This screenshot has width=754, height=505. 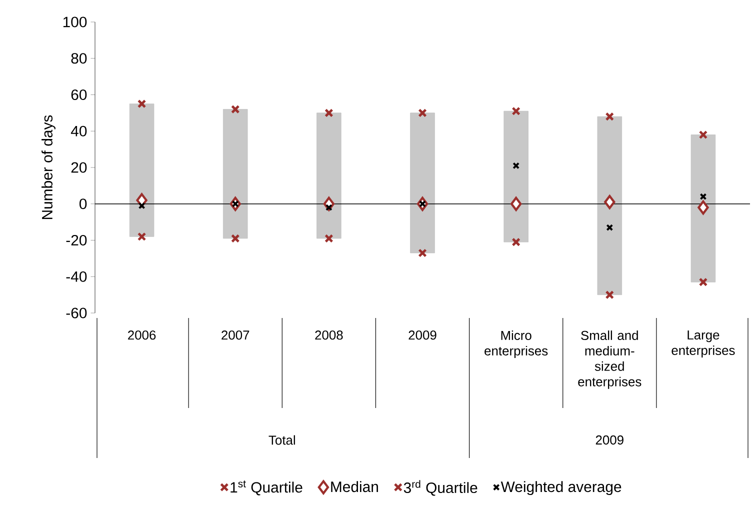 What do you see at coordinates (422, 335) in the screenshot?
I see `x-tick-label: 2009` at bounding box center [422, 335].